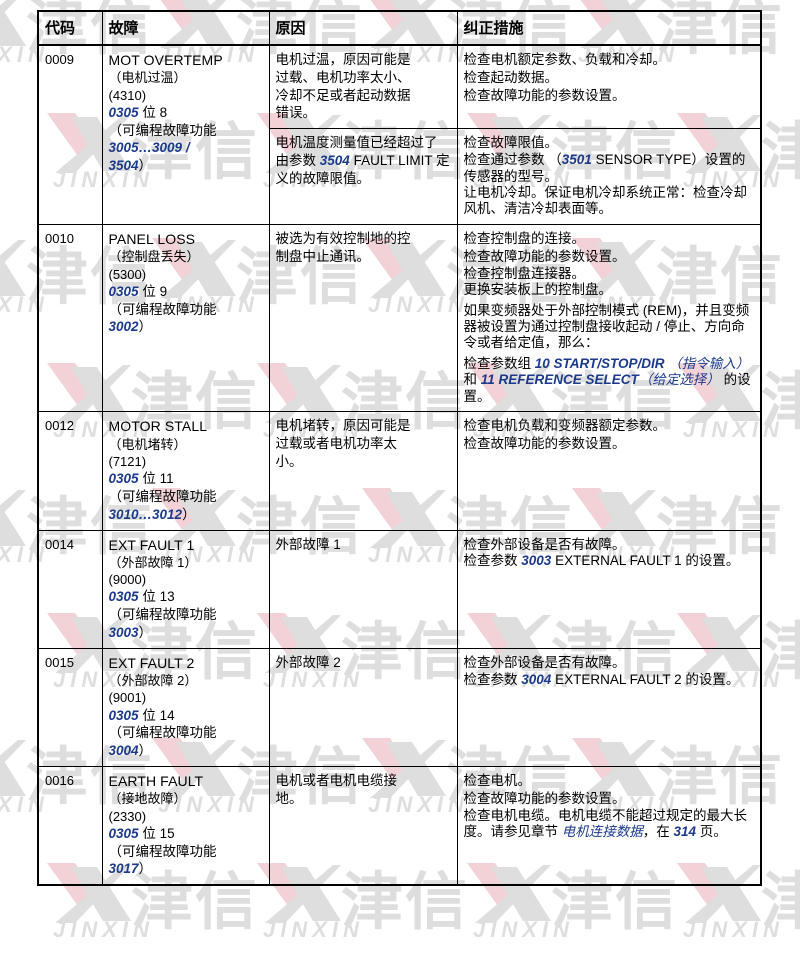 Image resolution: width=800 pixels, height=957 pixels. Describe the element at coordinates (158, 479) in the screenshot. I see `fault-bit-label: 位 11` at that location.